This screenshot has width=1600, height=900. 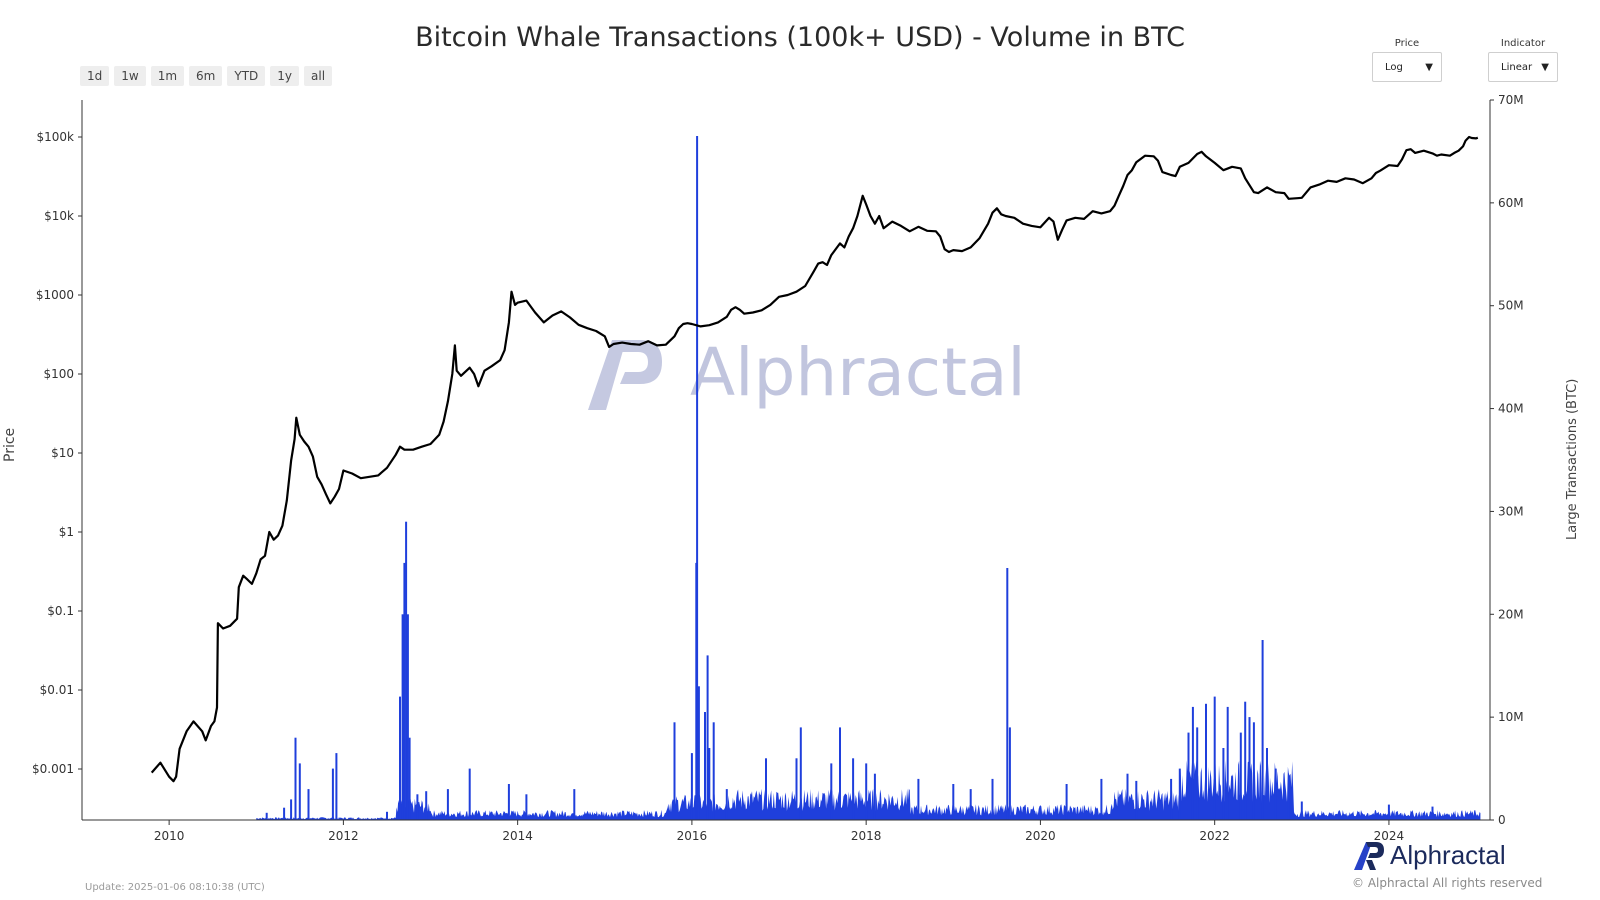 What do you see at coordinates (1389, 836) in the screenshot?
I see `x-tick-label: 2024` at bounding box center [1389, 836].